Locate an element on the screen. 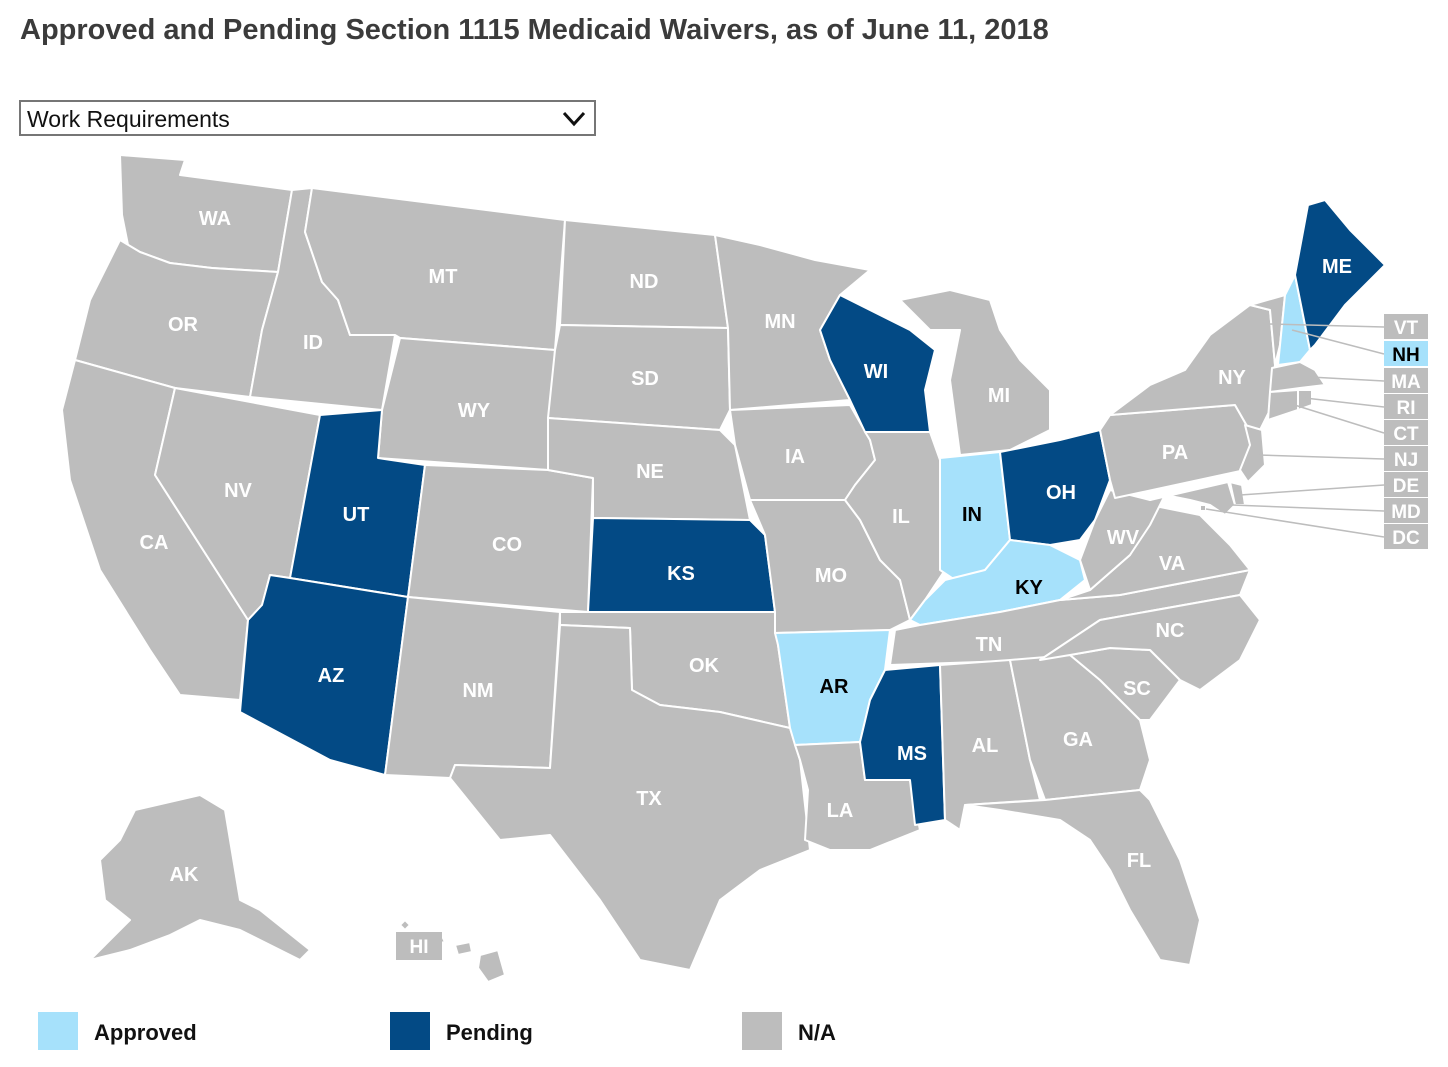 Image resolution: width=1448 pixels, height=1067 pixels. label-dc: DC is located at coordinates (1406, 538).